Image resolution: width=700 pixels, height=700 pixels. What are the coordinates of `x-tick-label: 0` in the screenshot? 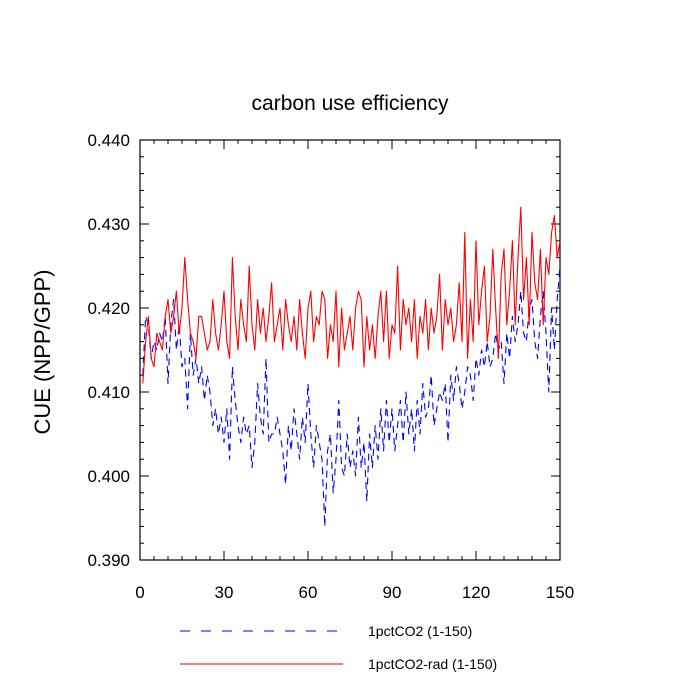 It's located at (139, 592).